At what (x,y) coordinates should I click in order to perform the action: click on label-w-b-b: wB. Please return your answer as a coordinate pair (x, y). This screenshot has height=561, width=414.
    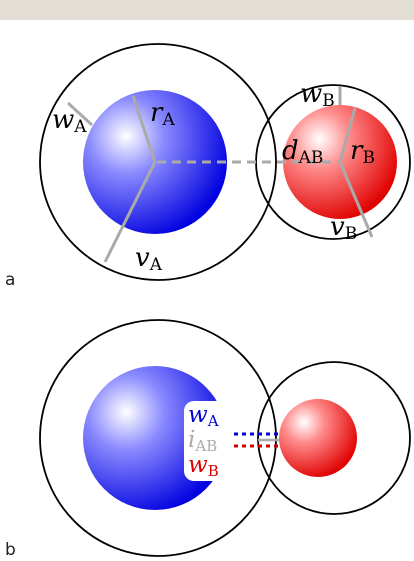
    Looking at the image, I should click on (203, 466).